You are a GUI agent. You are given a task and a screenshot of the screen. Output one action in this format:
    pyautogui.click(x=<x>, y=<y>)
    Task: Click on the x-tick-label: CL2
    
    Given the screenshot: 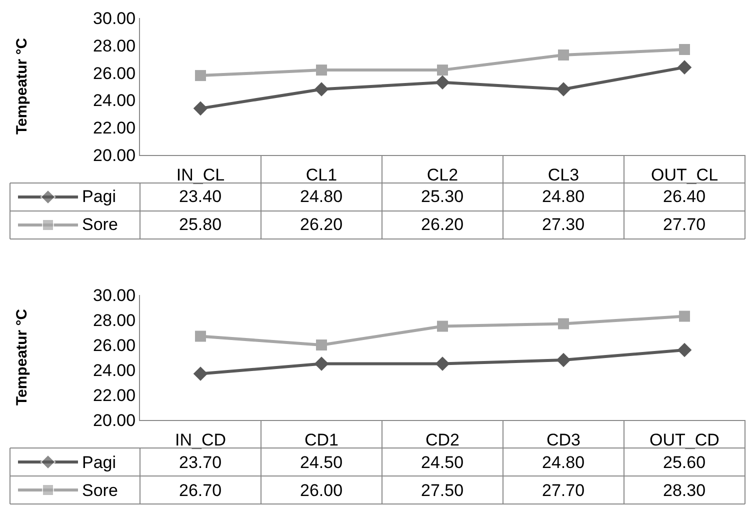 What is the action you would take?
    pyautogui.click(x=442, y=174)
    